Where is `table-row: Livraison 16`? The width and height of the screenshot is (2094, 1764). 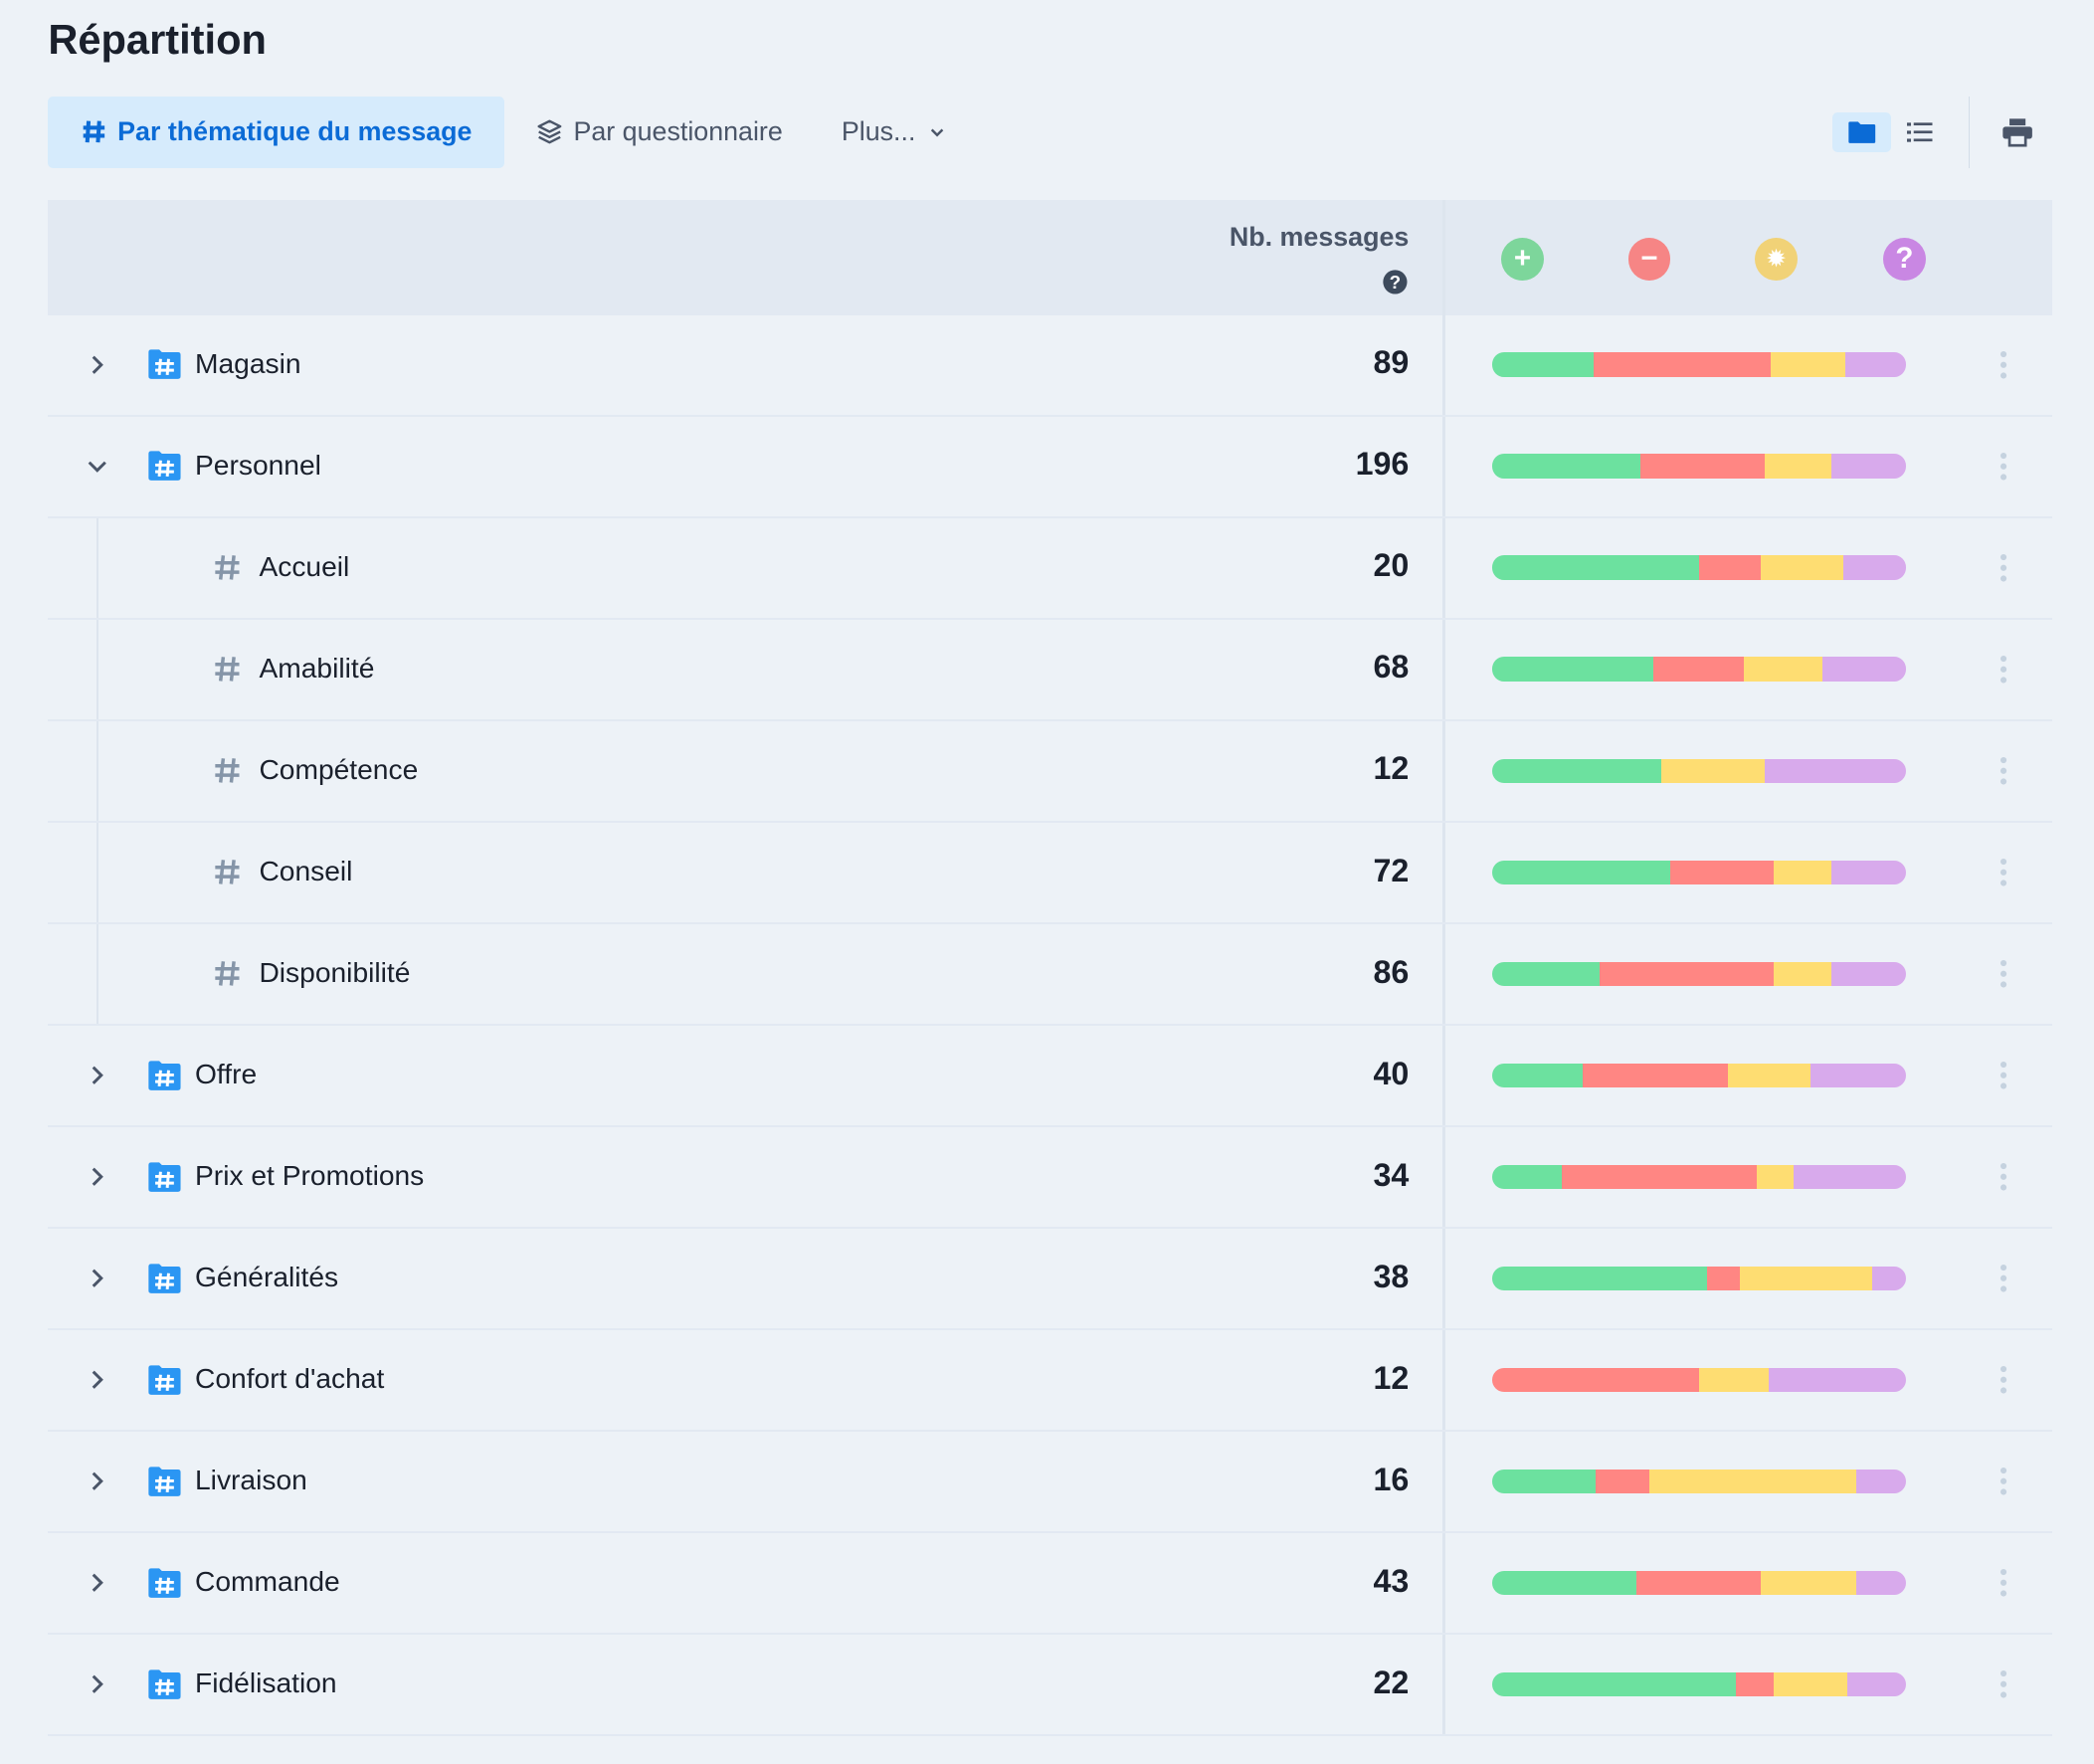 table-row: Livraison 16 is located at coordinates (1051, 1483).